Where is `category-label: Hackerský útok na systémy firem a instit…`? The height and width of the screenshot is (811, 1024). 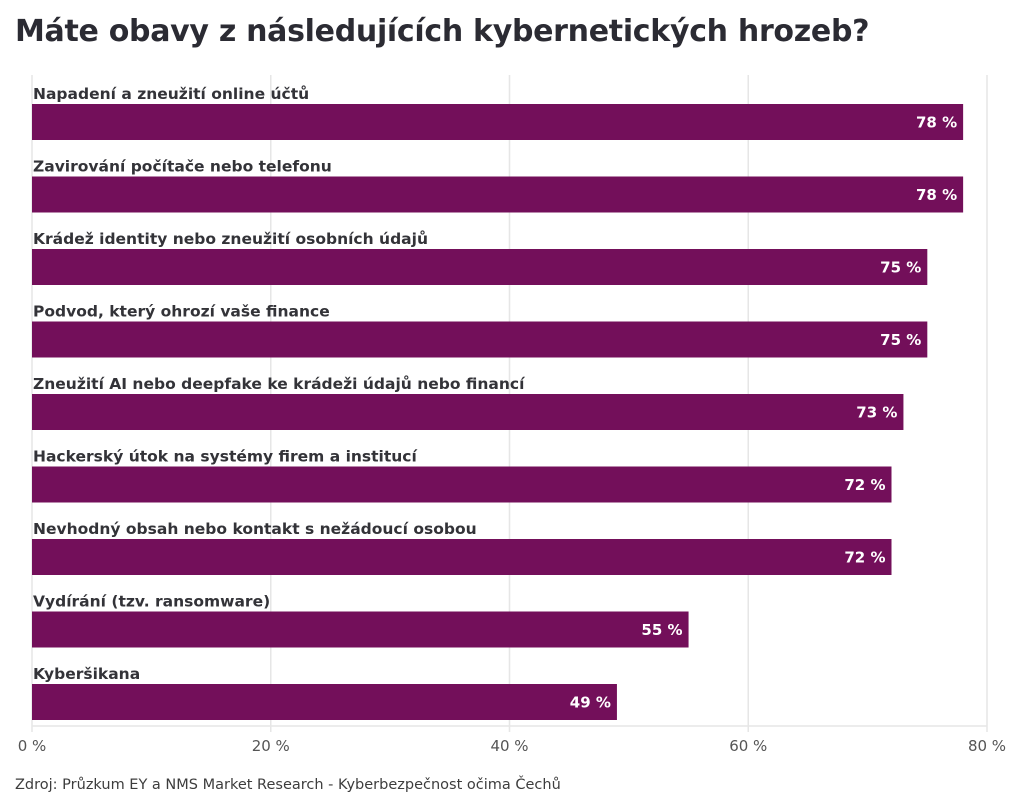 category-label: Hackerský útok na systémy firem a instit… is located at coordinates (225, 457).